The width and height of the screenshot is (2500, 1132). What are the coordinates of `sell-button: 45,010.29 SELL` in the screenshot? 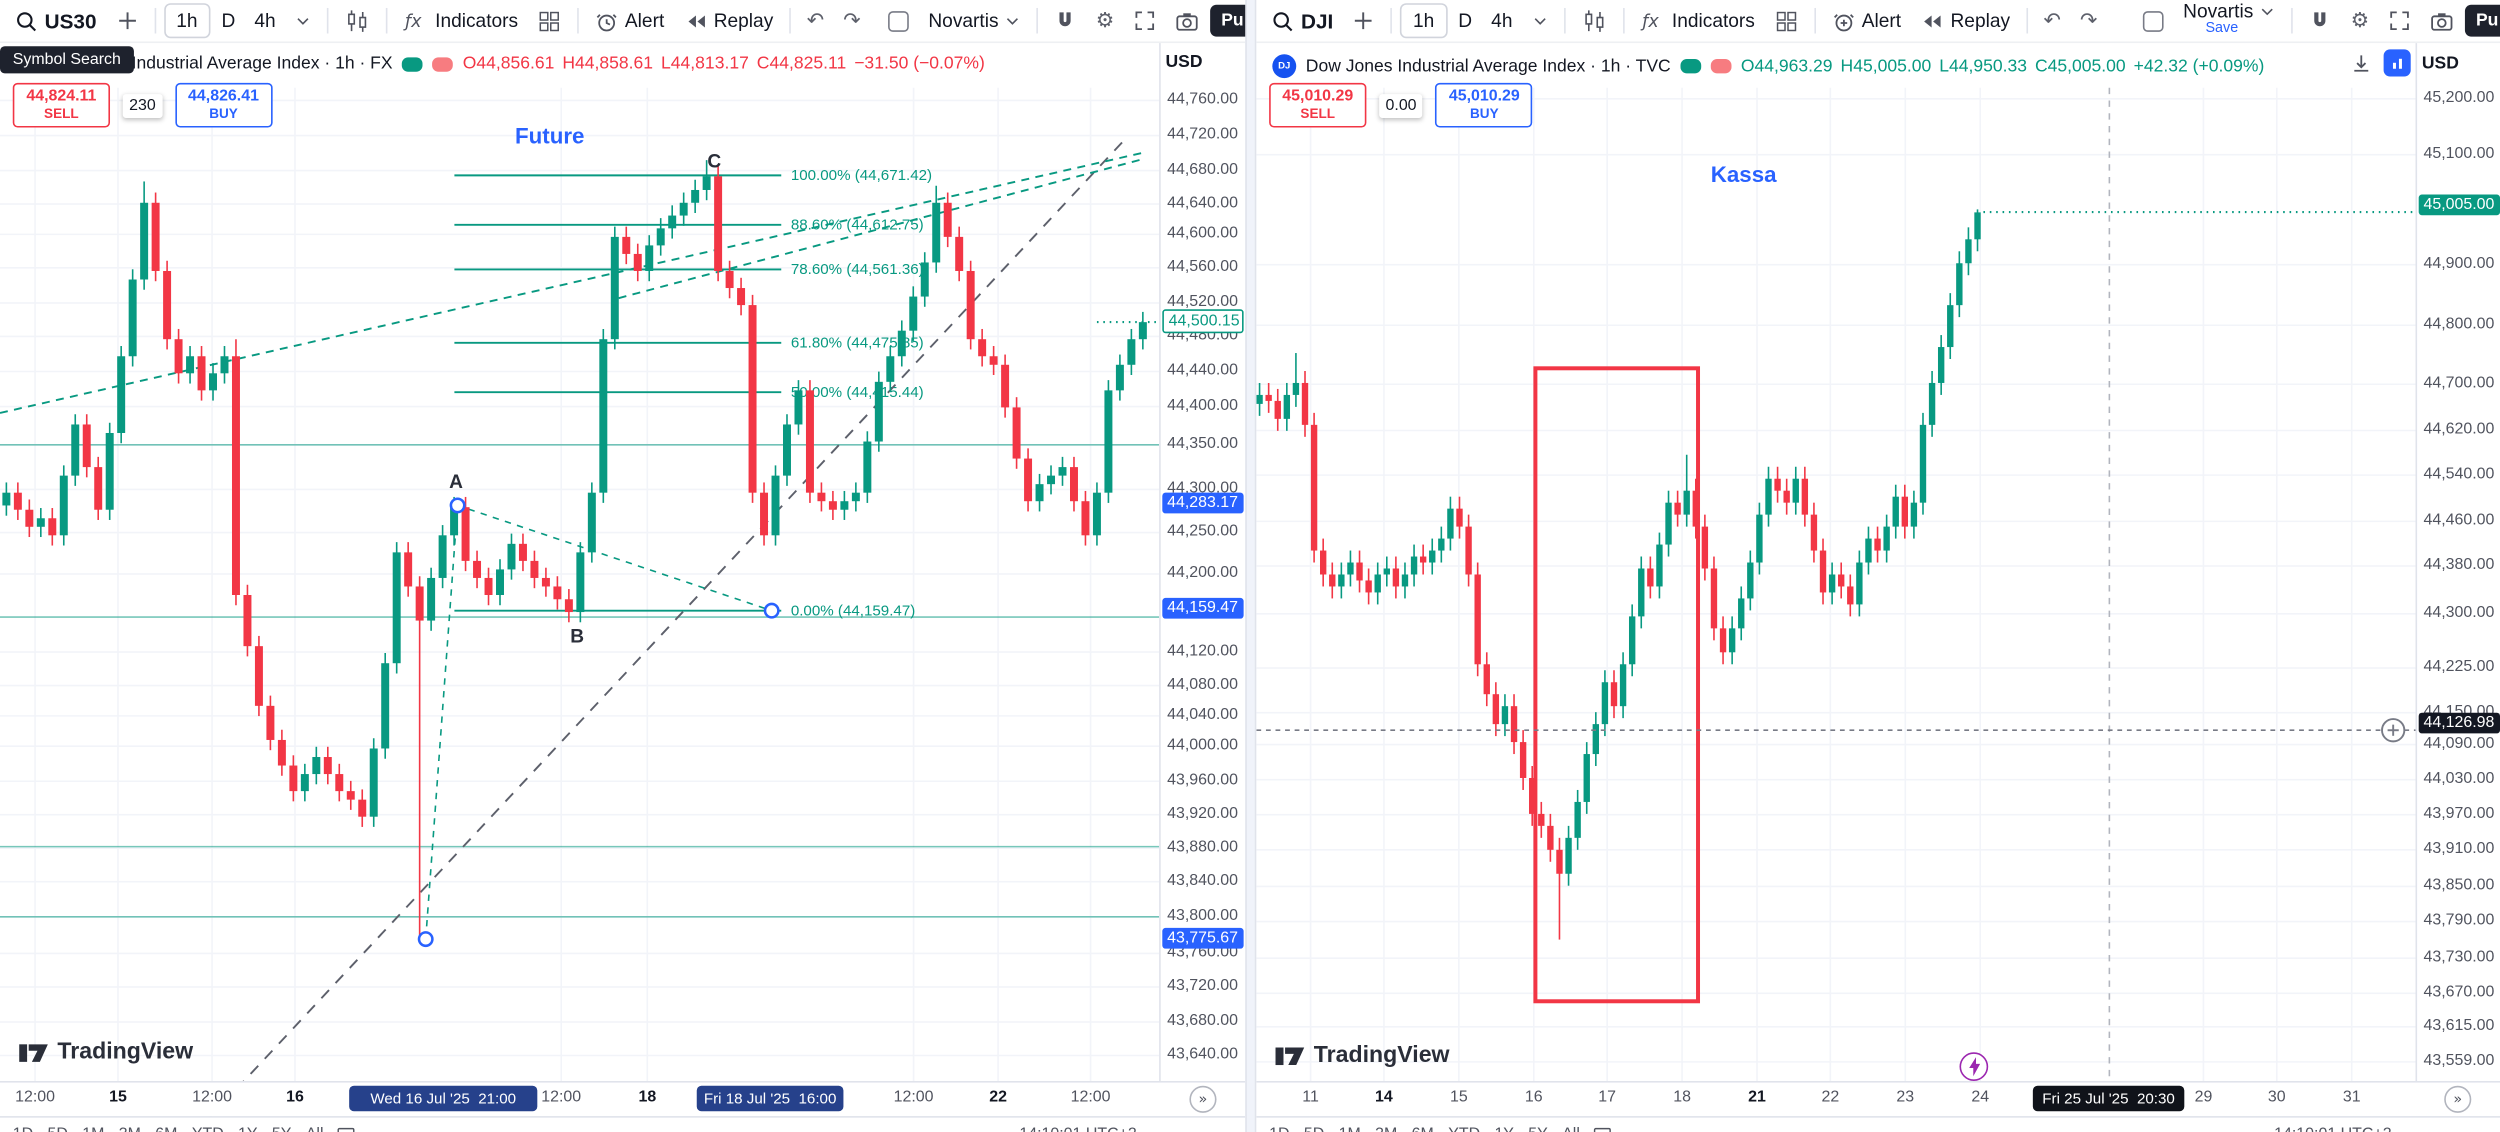 It's located at (1318, 105).